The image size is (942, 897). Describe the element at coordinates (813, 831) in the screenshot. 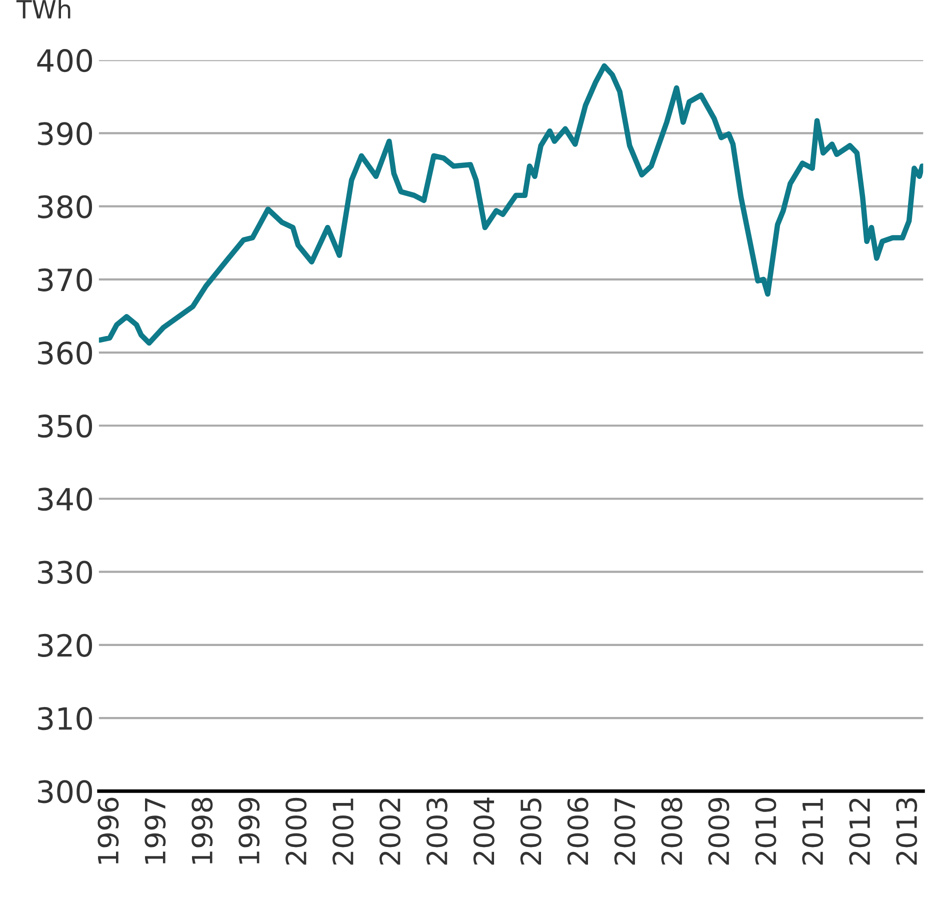

I see `x-tick-label: 2011` at that location.